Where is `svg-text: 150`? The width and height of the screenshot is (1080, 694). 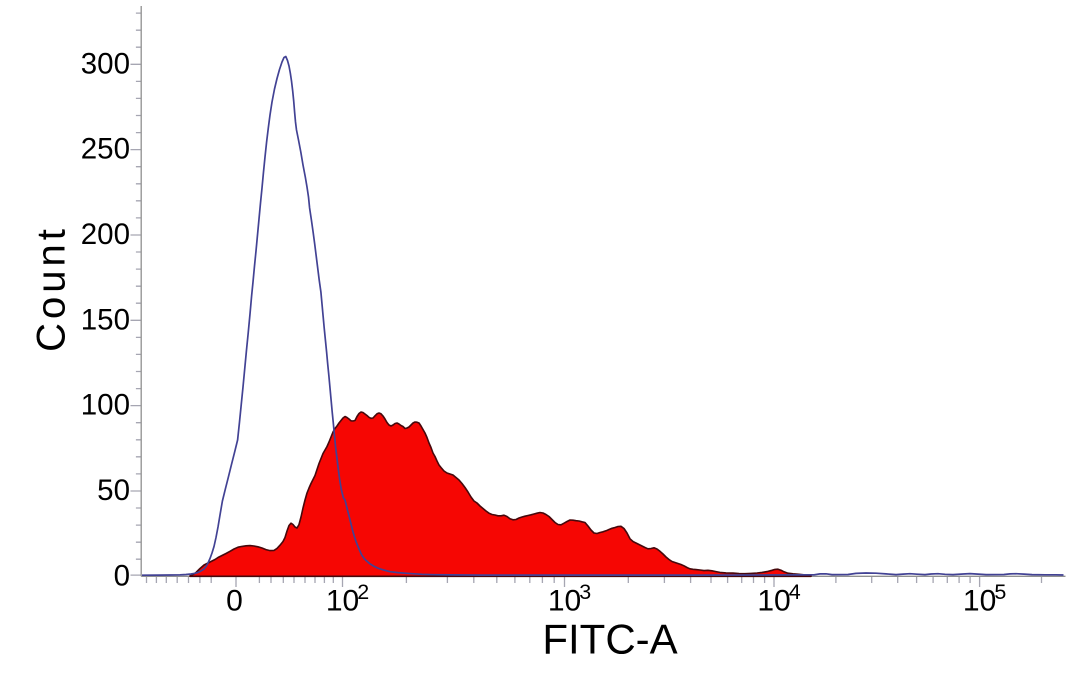
svg-text: 150 is located at coordinates (105, 319).